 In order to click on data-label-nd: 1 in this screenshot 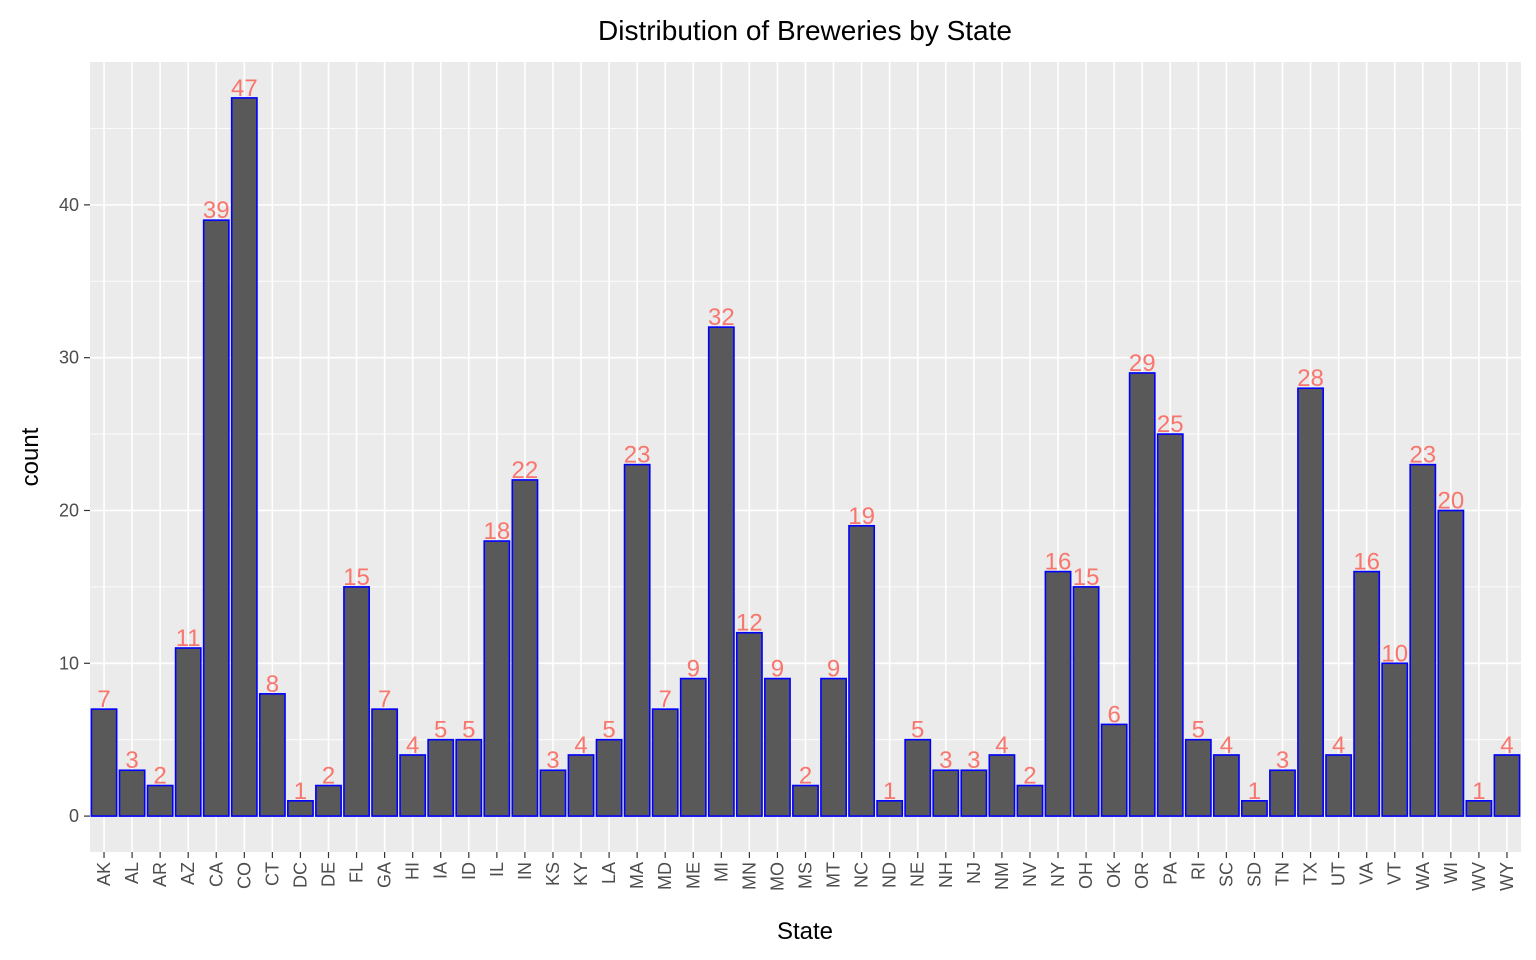, I will do `click(889, 791)`.